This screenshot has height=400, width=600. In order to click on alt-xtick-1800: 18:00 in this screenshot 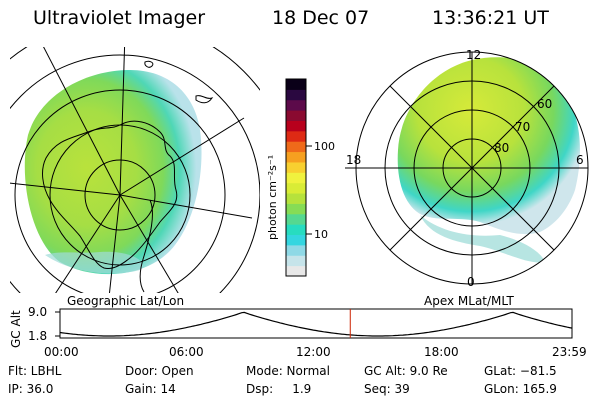, I will do `click(441, 352)`.